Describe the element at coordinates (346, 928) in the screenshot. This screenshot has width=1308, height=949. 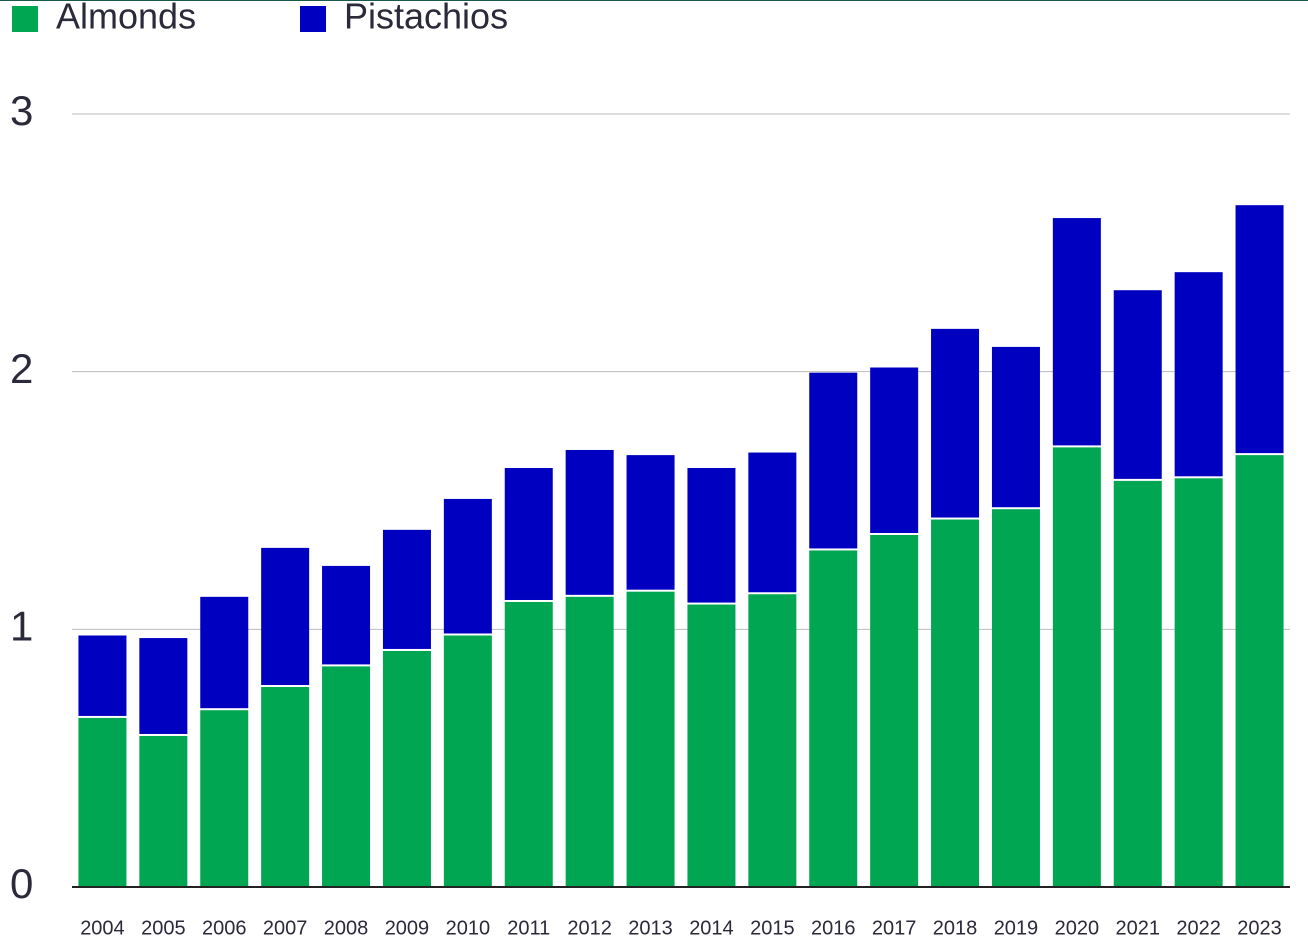
I see `x-tick-label: 2008` at that location.